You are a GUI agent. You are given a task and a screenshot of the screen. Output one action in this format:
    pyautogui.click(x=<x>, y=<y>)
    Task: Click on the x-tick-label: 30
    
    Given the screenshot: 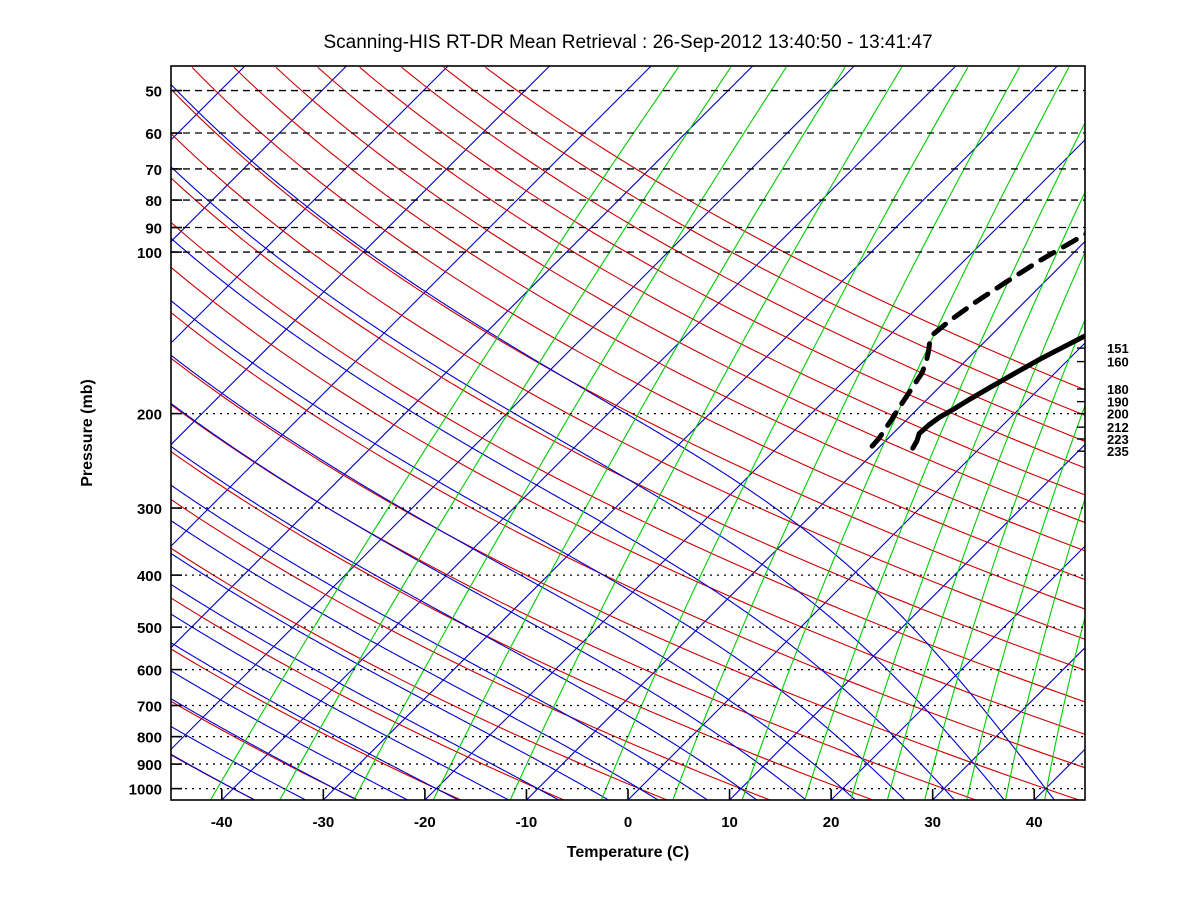 What is the action you would take?
    pyautogui.click(x=932, y=822)
    